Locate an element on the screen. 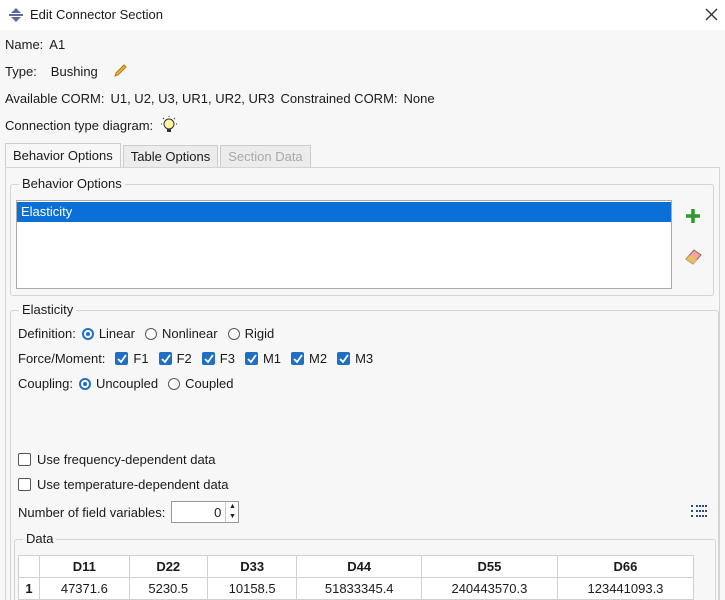  frequency-row: Use frequency-dependent data is located at coordinates (117, 459).